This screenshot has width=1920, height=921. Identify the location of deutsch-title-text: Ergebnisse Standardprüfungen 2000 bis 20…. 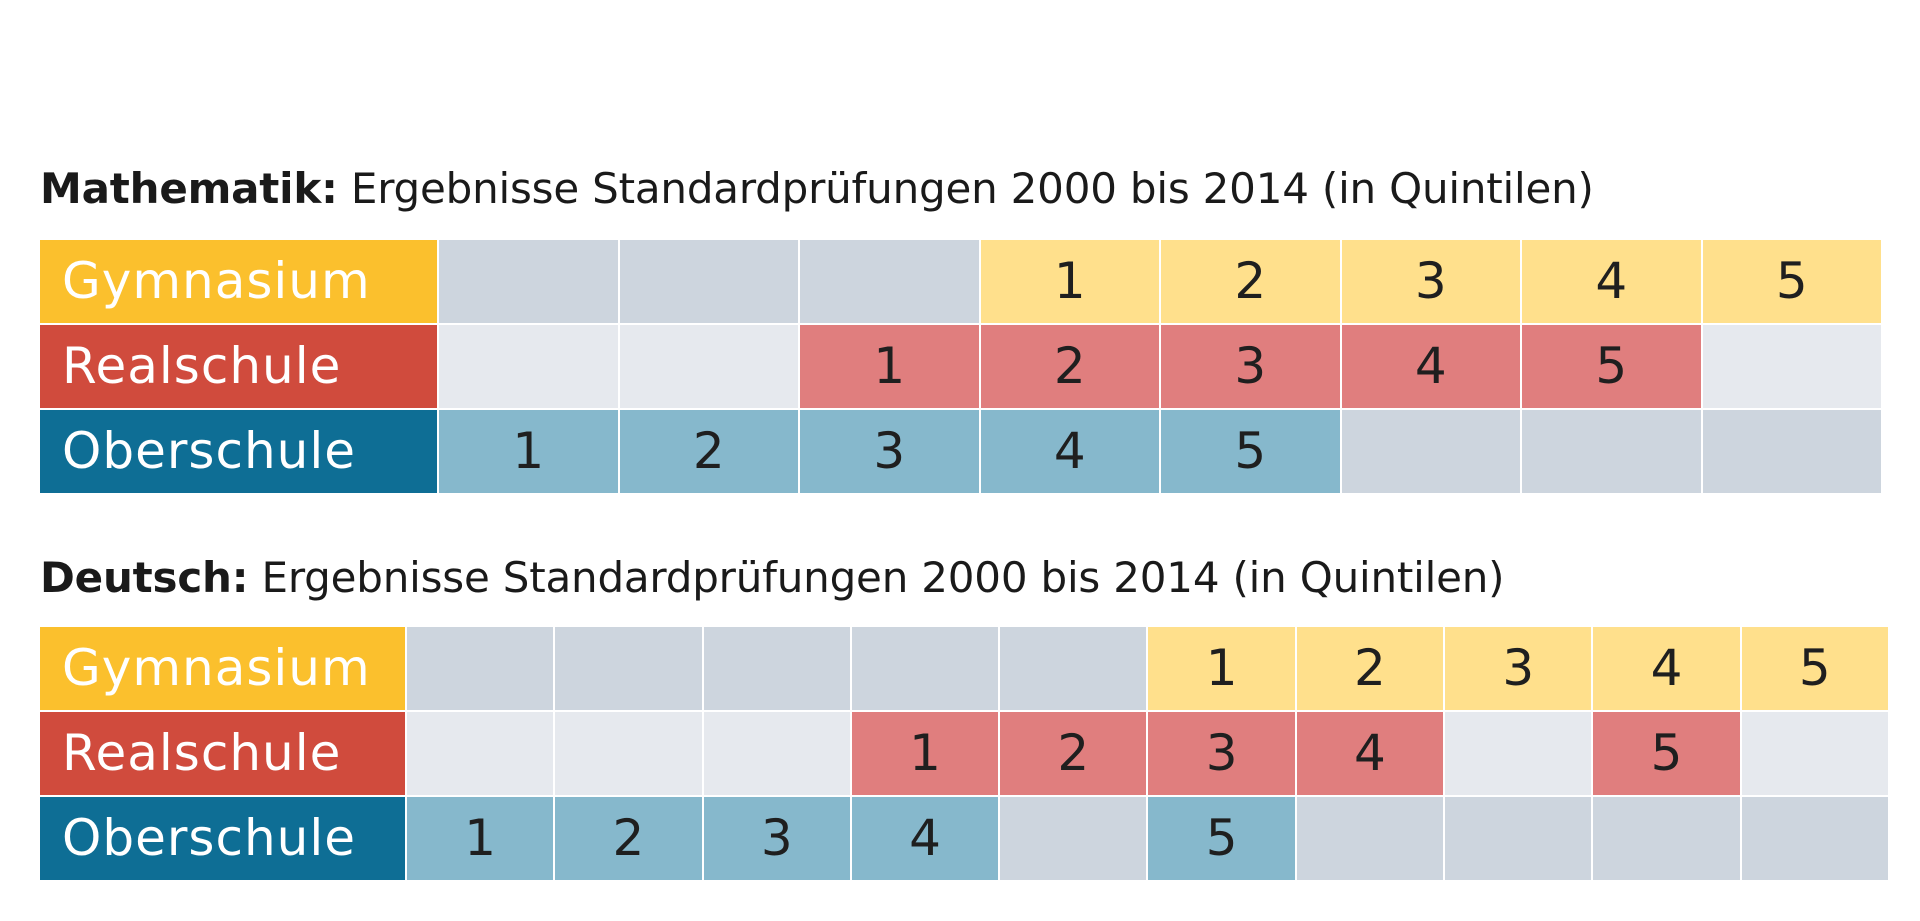
(883, 577).